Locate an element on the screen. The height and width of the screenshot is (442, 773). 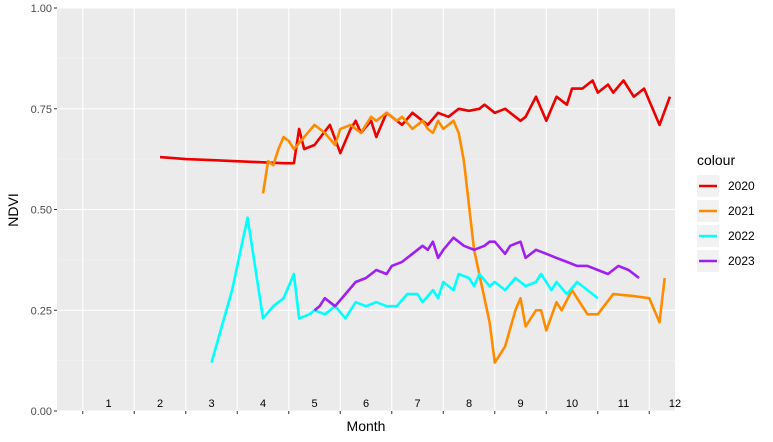
month-label: 6 is located at coordinates (366, 404).